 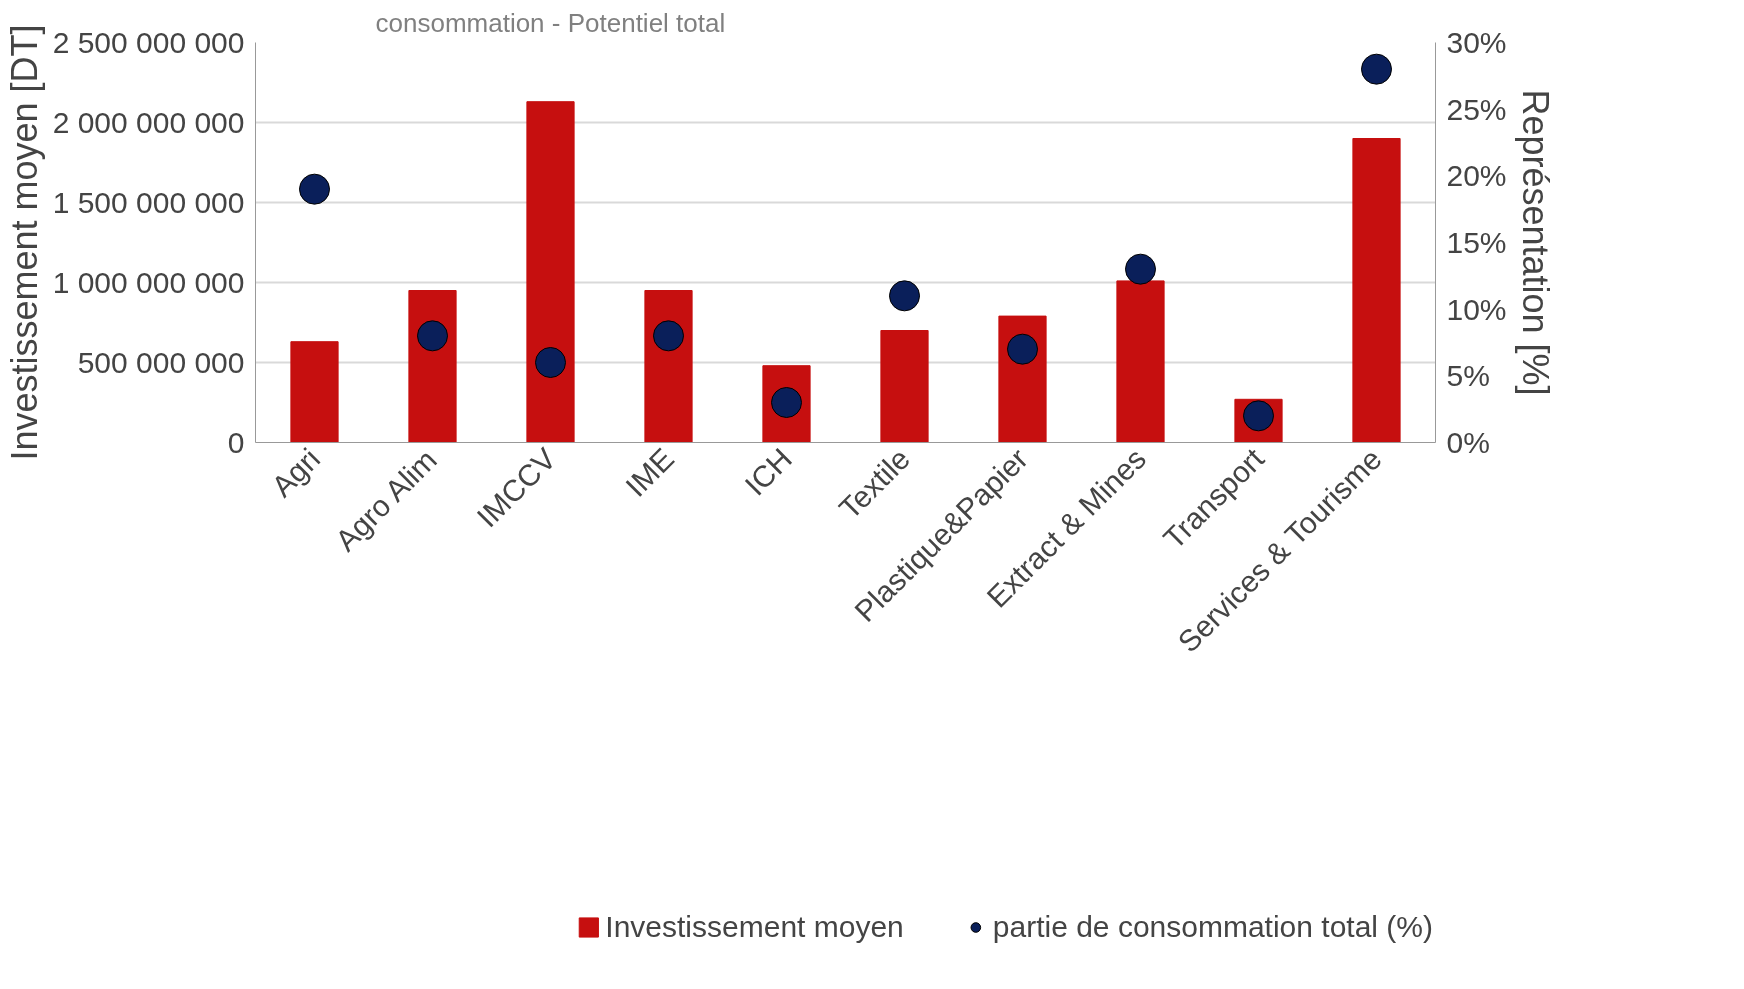 What do you see at coordinates (1468, 376) in the screenshot?
I see `y2-tick-label: 5%` at bounding box center [1468, 376].